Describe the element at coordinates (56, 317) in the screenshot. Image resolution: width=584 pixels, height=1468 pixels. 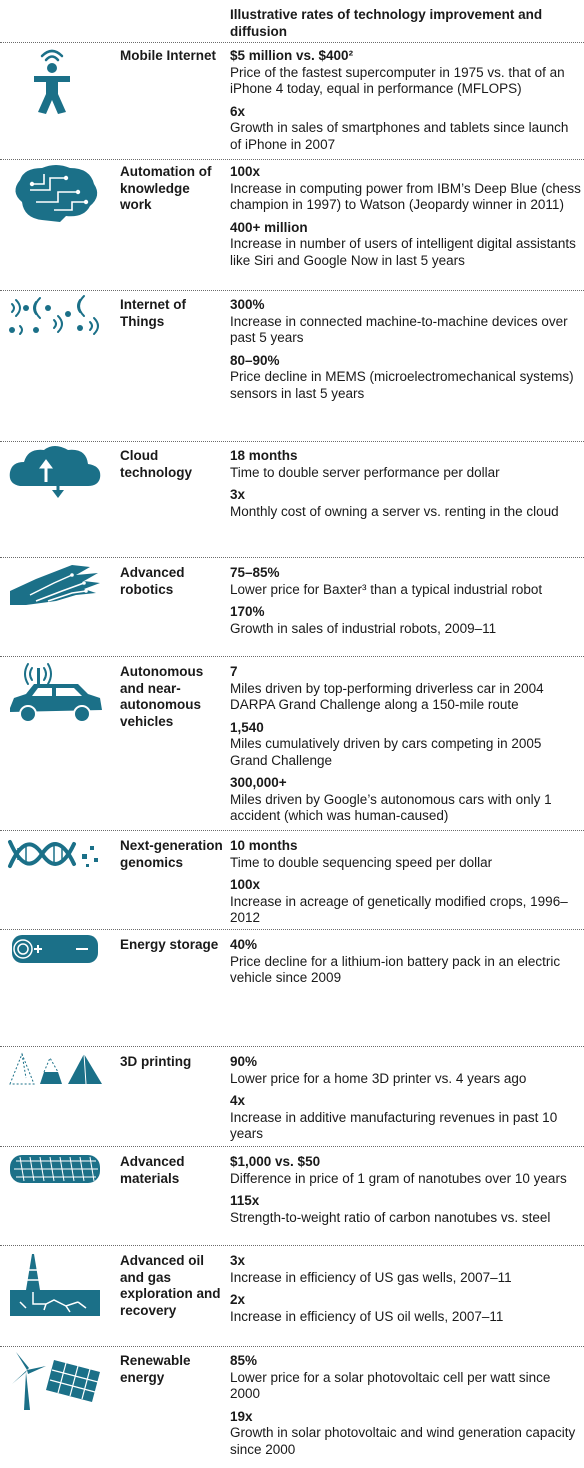
I see `connected-devices-icon` at that location.